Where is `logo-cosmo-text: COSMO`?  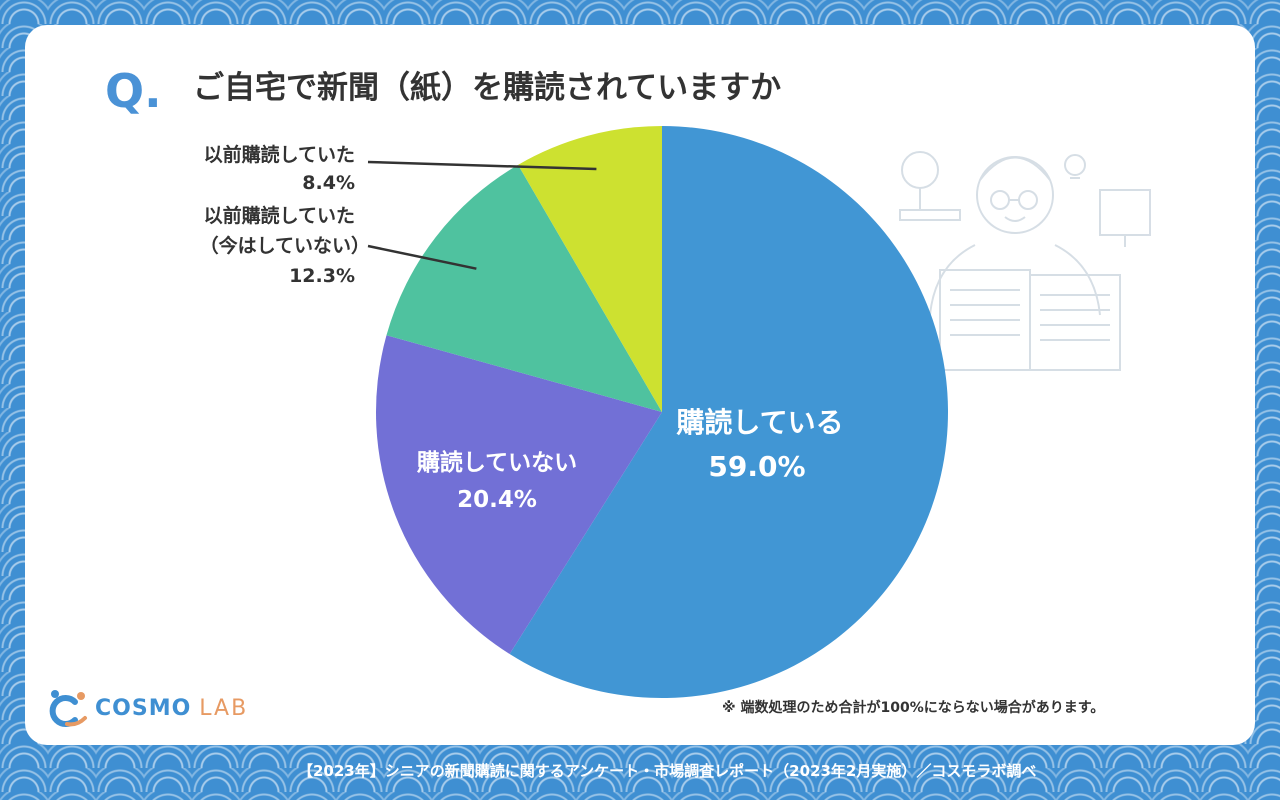 logo-cosmo-text: COSMO is located at coordinates (143, 708).